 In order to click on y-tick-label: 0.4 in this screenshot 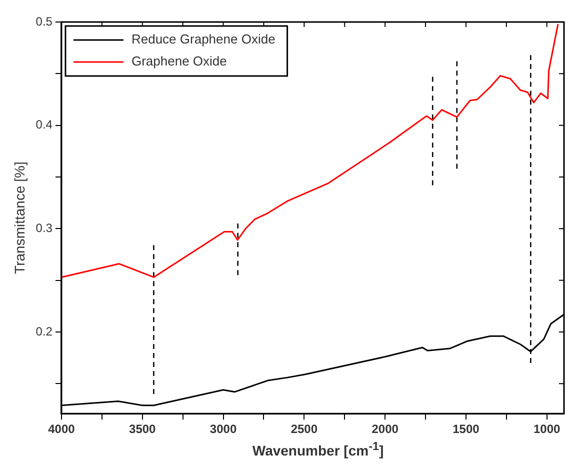, I will do `click(44, 125)`.